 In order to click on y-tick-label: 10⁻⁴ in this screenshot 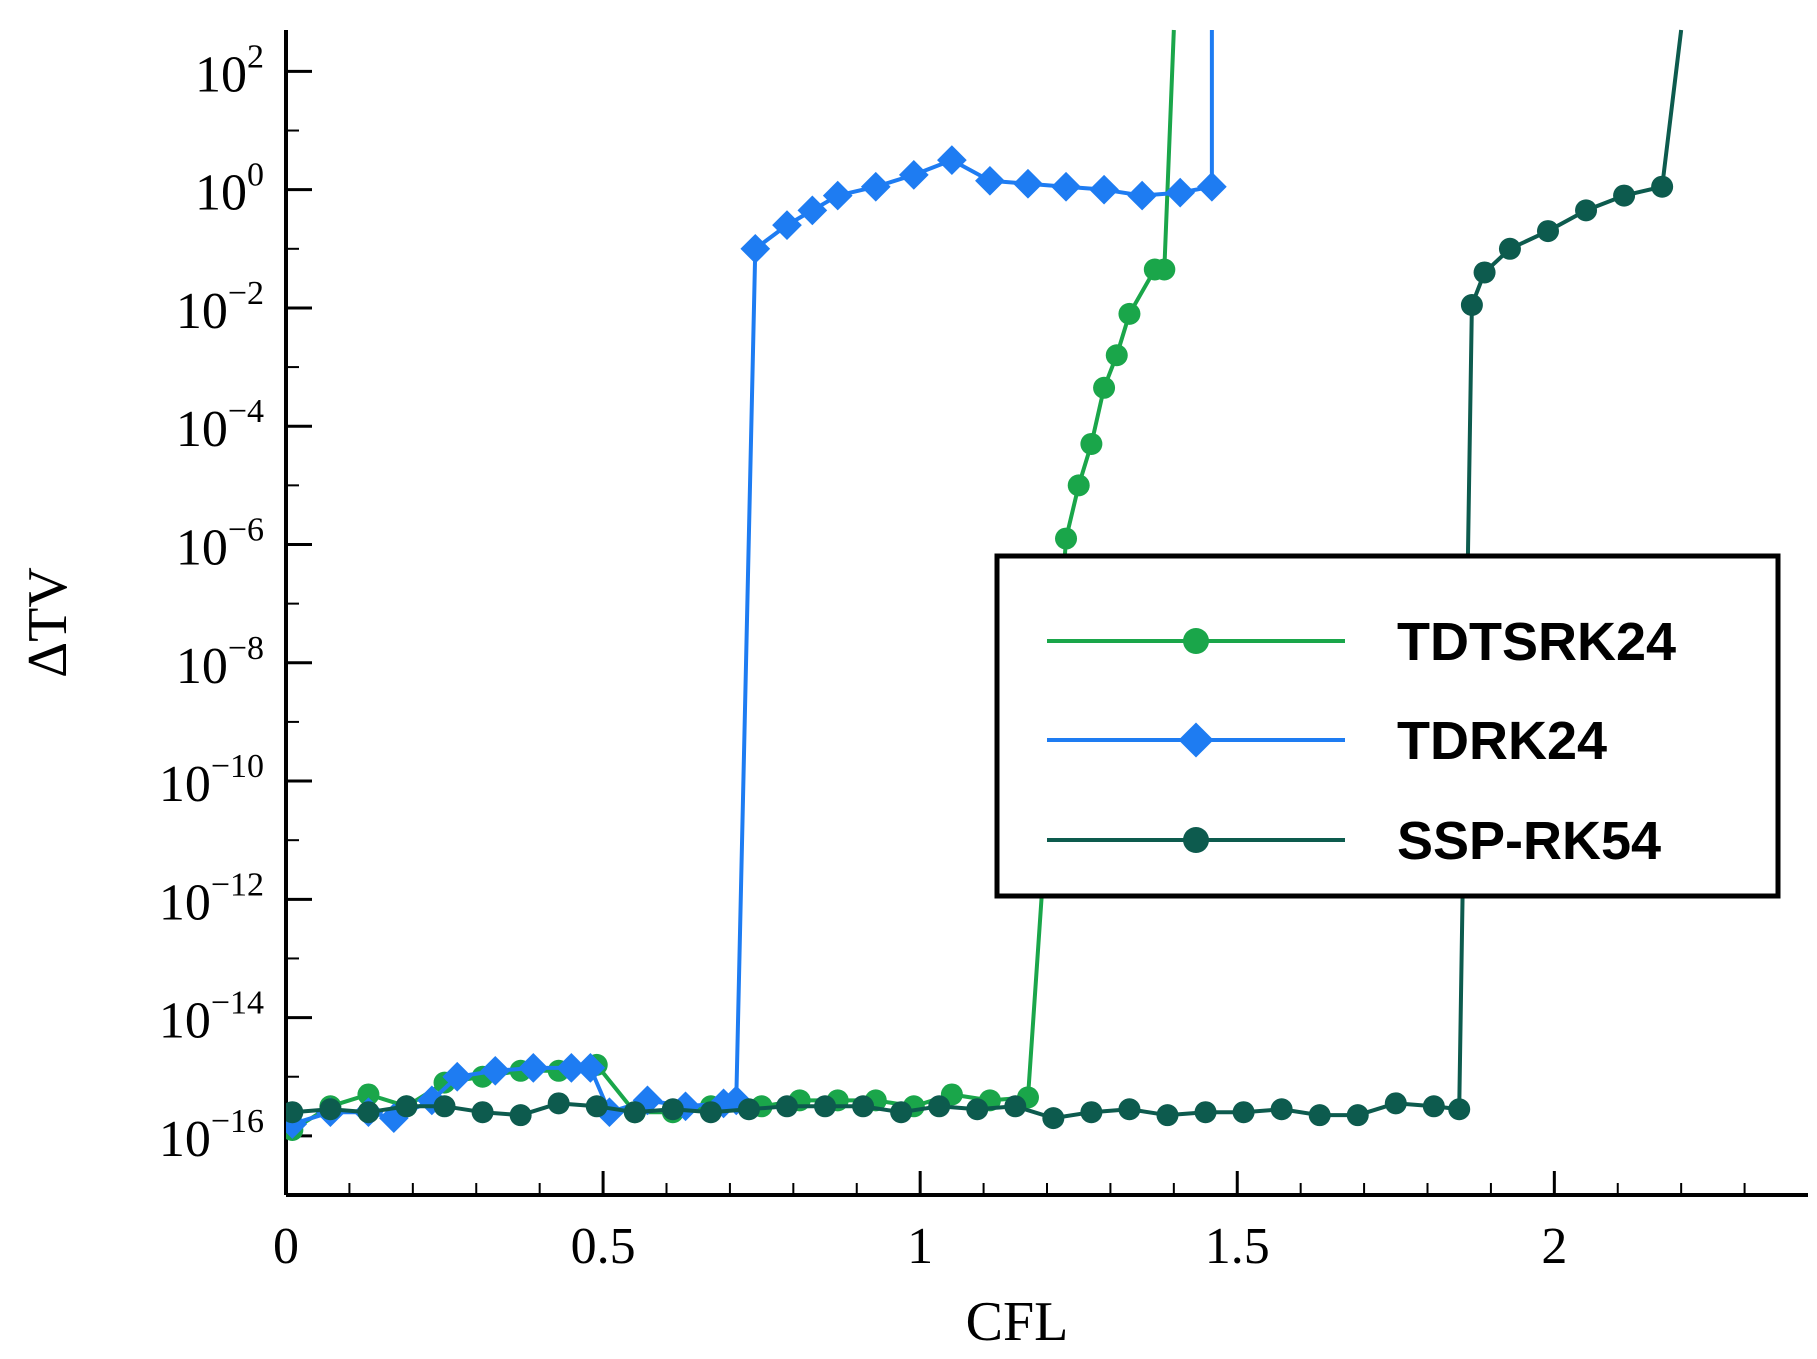, I will do `click(220, 425)`.